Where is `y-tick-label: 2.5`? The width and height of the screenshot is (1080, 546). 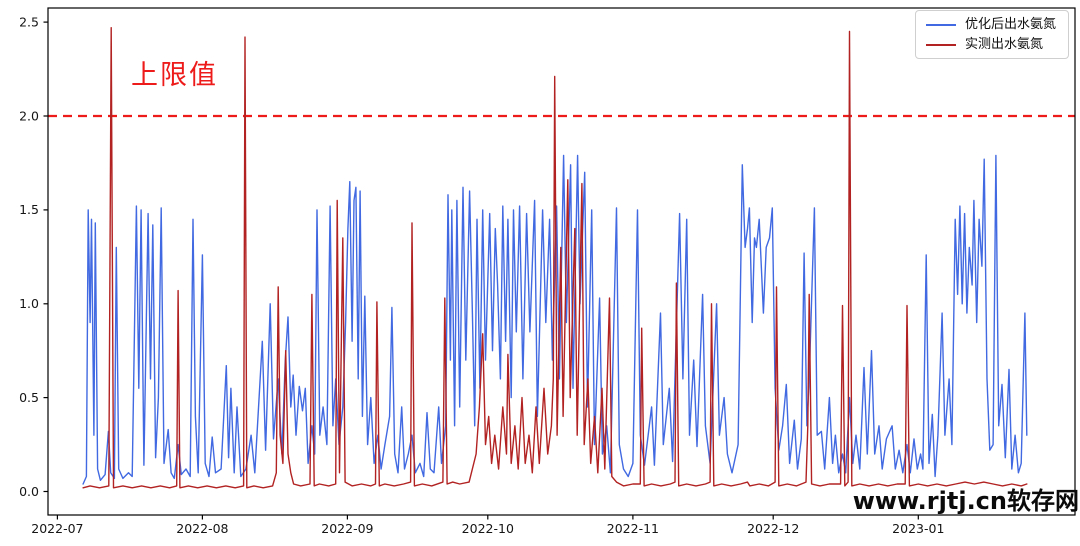
y-tick-label: 2.5 is located at coordinates (29, 21).